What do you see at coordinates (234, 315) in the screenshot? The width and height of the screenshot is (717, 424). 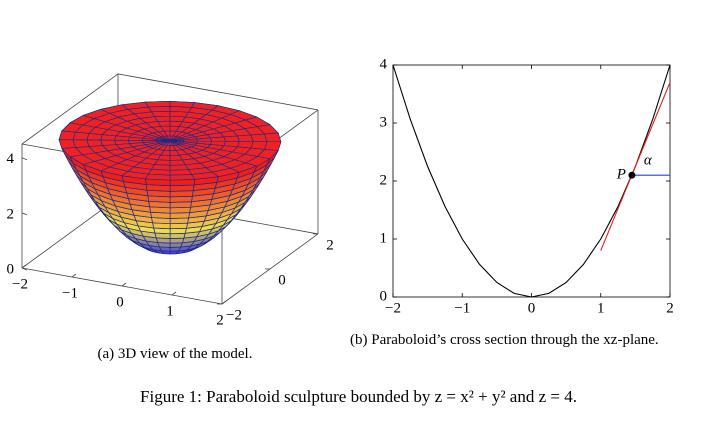 I see `y-tick-label: −2` at bounding box center [234, 315].